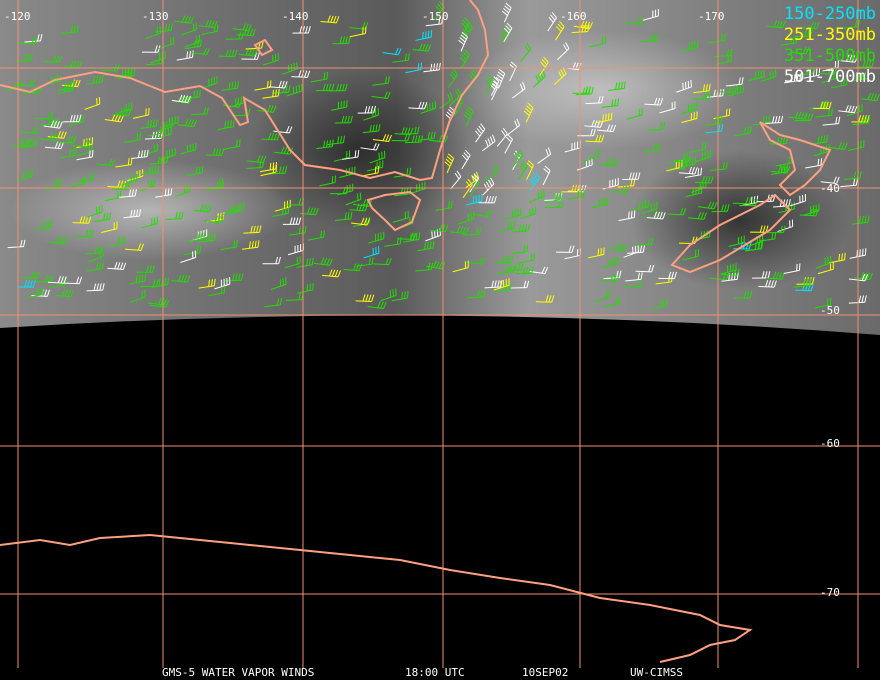 The height and width of the screenshot is (680, 880). Describe the element at coordinates (830, 592) in the screenshot. I see `latitude-label: -70` at that location.